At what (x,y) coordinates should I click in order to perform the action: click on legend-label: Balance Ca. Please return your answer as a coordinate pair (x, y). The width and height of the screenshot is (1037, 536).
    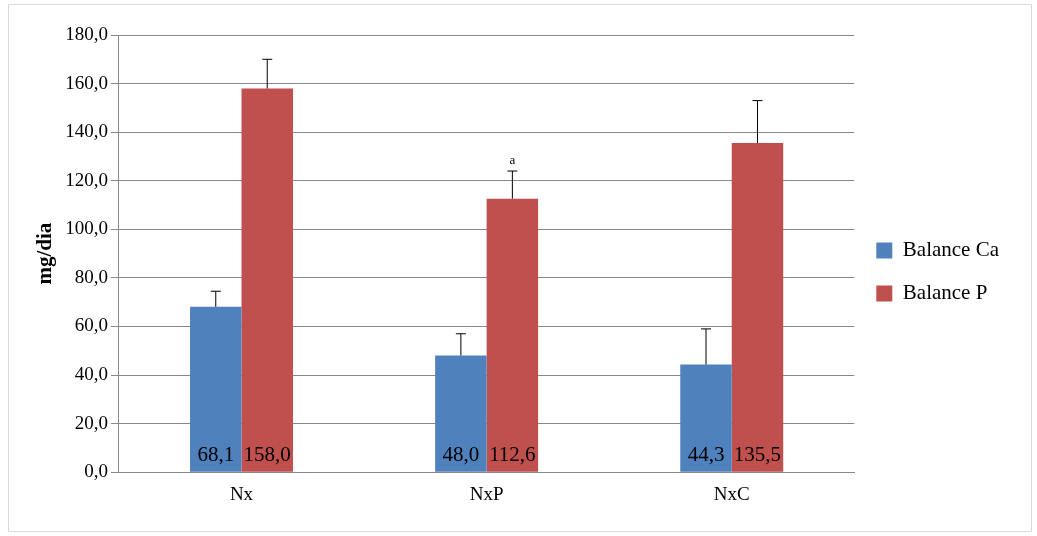
    Looking at the image, I should click on (951, 249).